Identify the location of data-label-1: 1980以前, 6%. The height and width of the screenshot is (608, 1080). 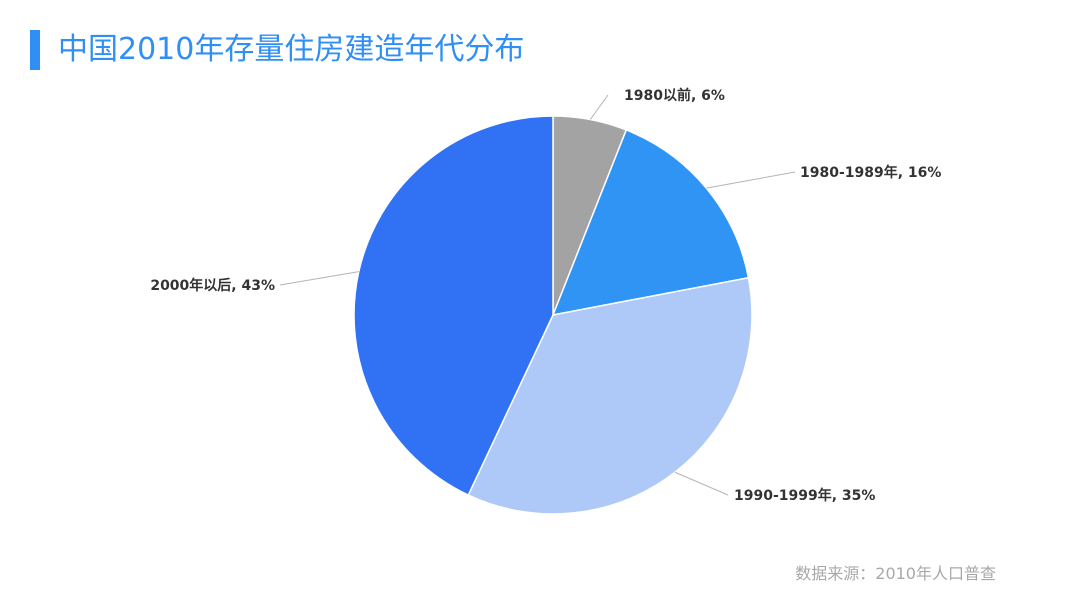
(674, 95).